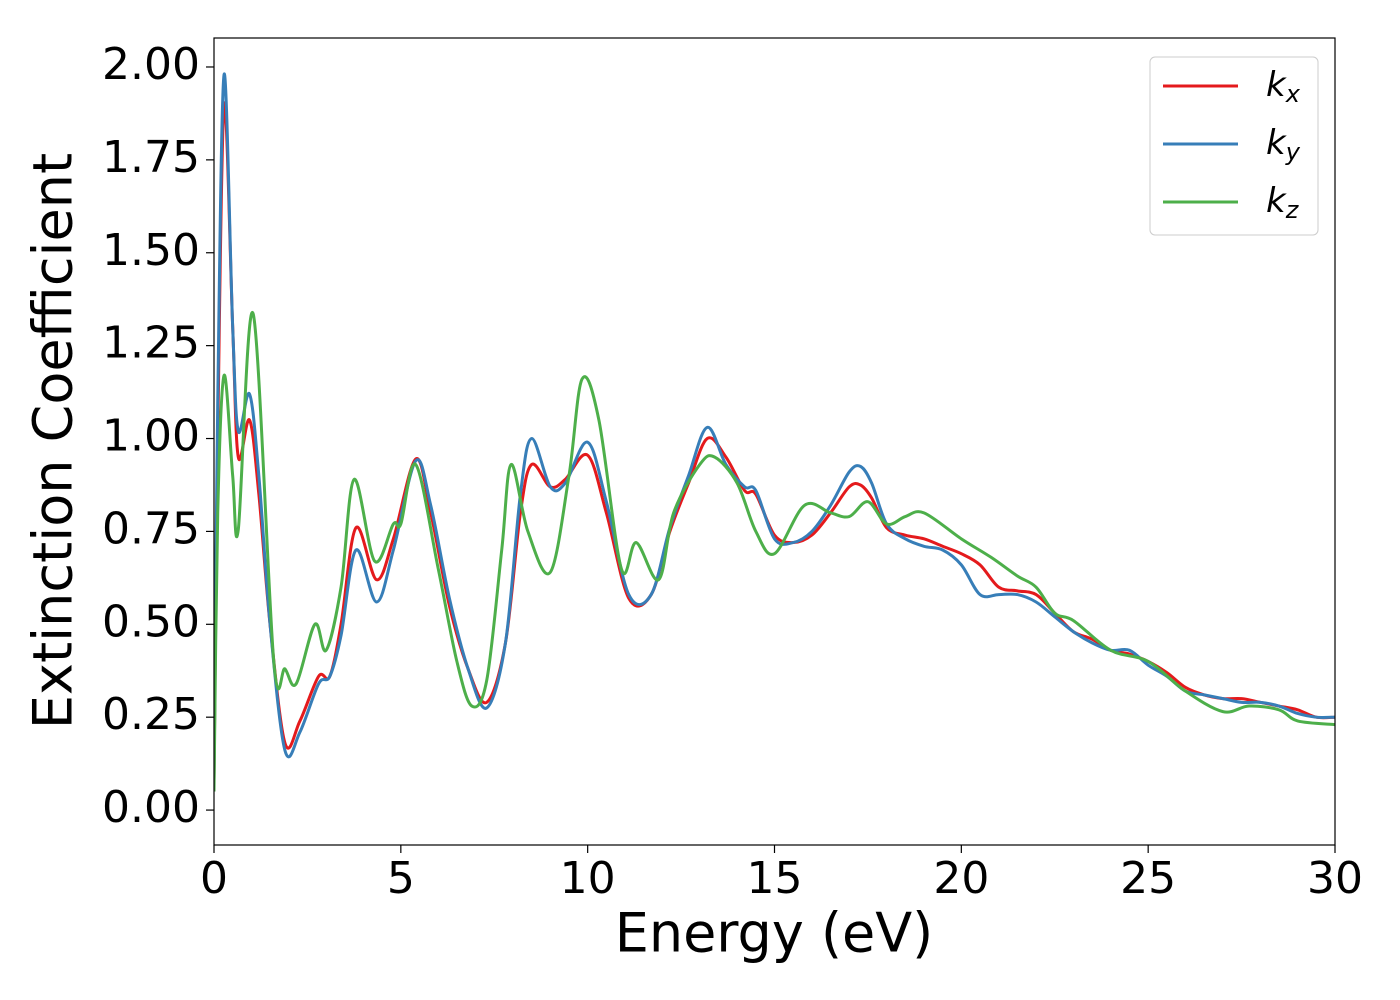  Describe the element at coordinates (53, 441) in the screenshot. I see `y-axis-label: Extinction Coefficient` at that location.